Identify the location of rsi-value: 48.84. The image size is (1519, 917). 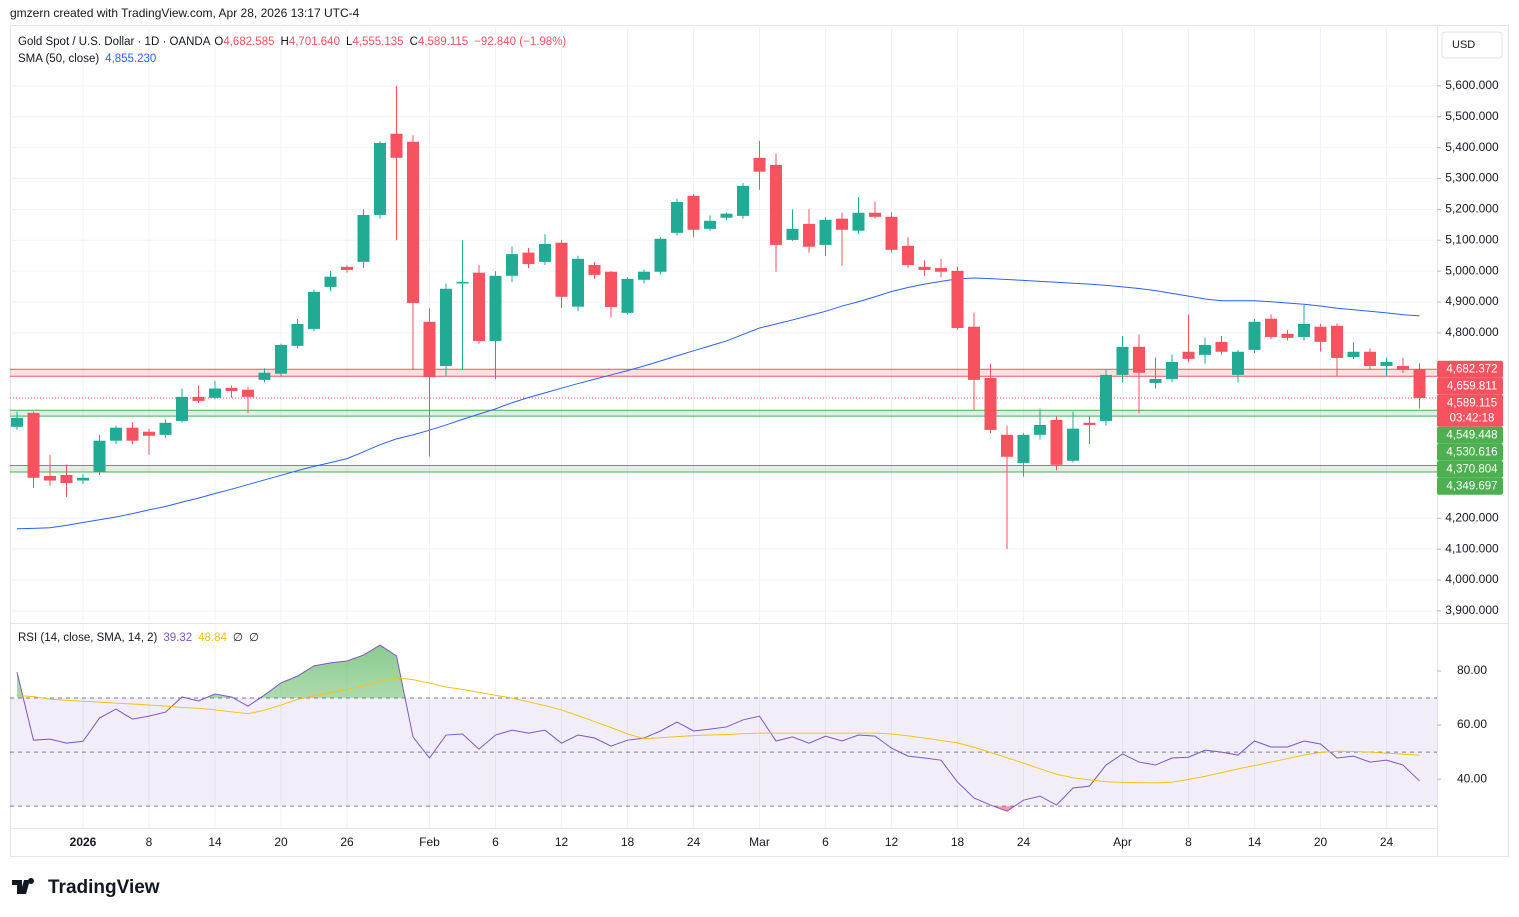
(212, 638).